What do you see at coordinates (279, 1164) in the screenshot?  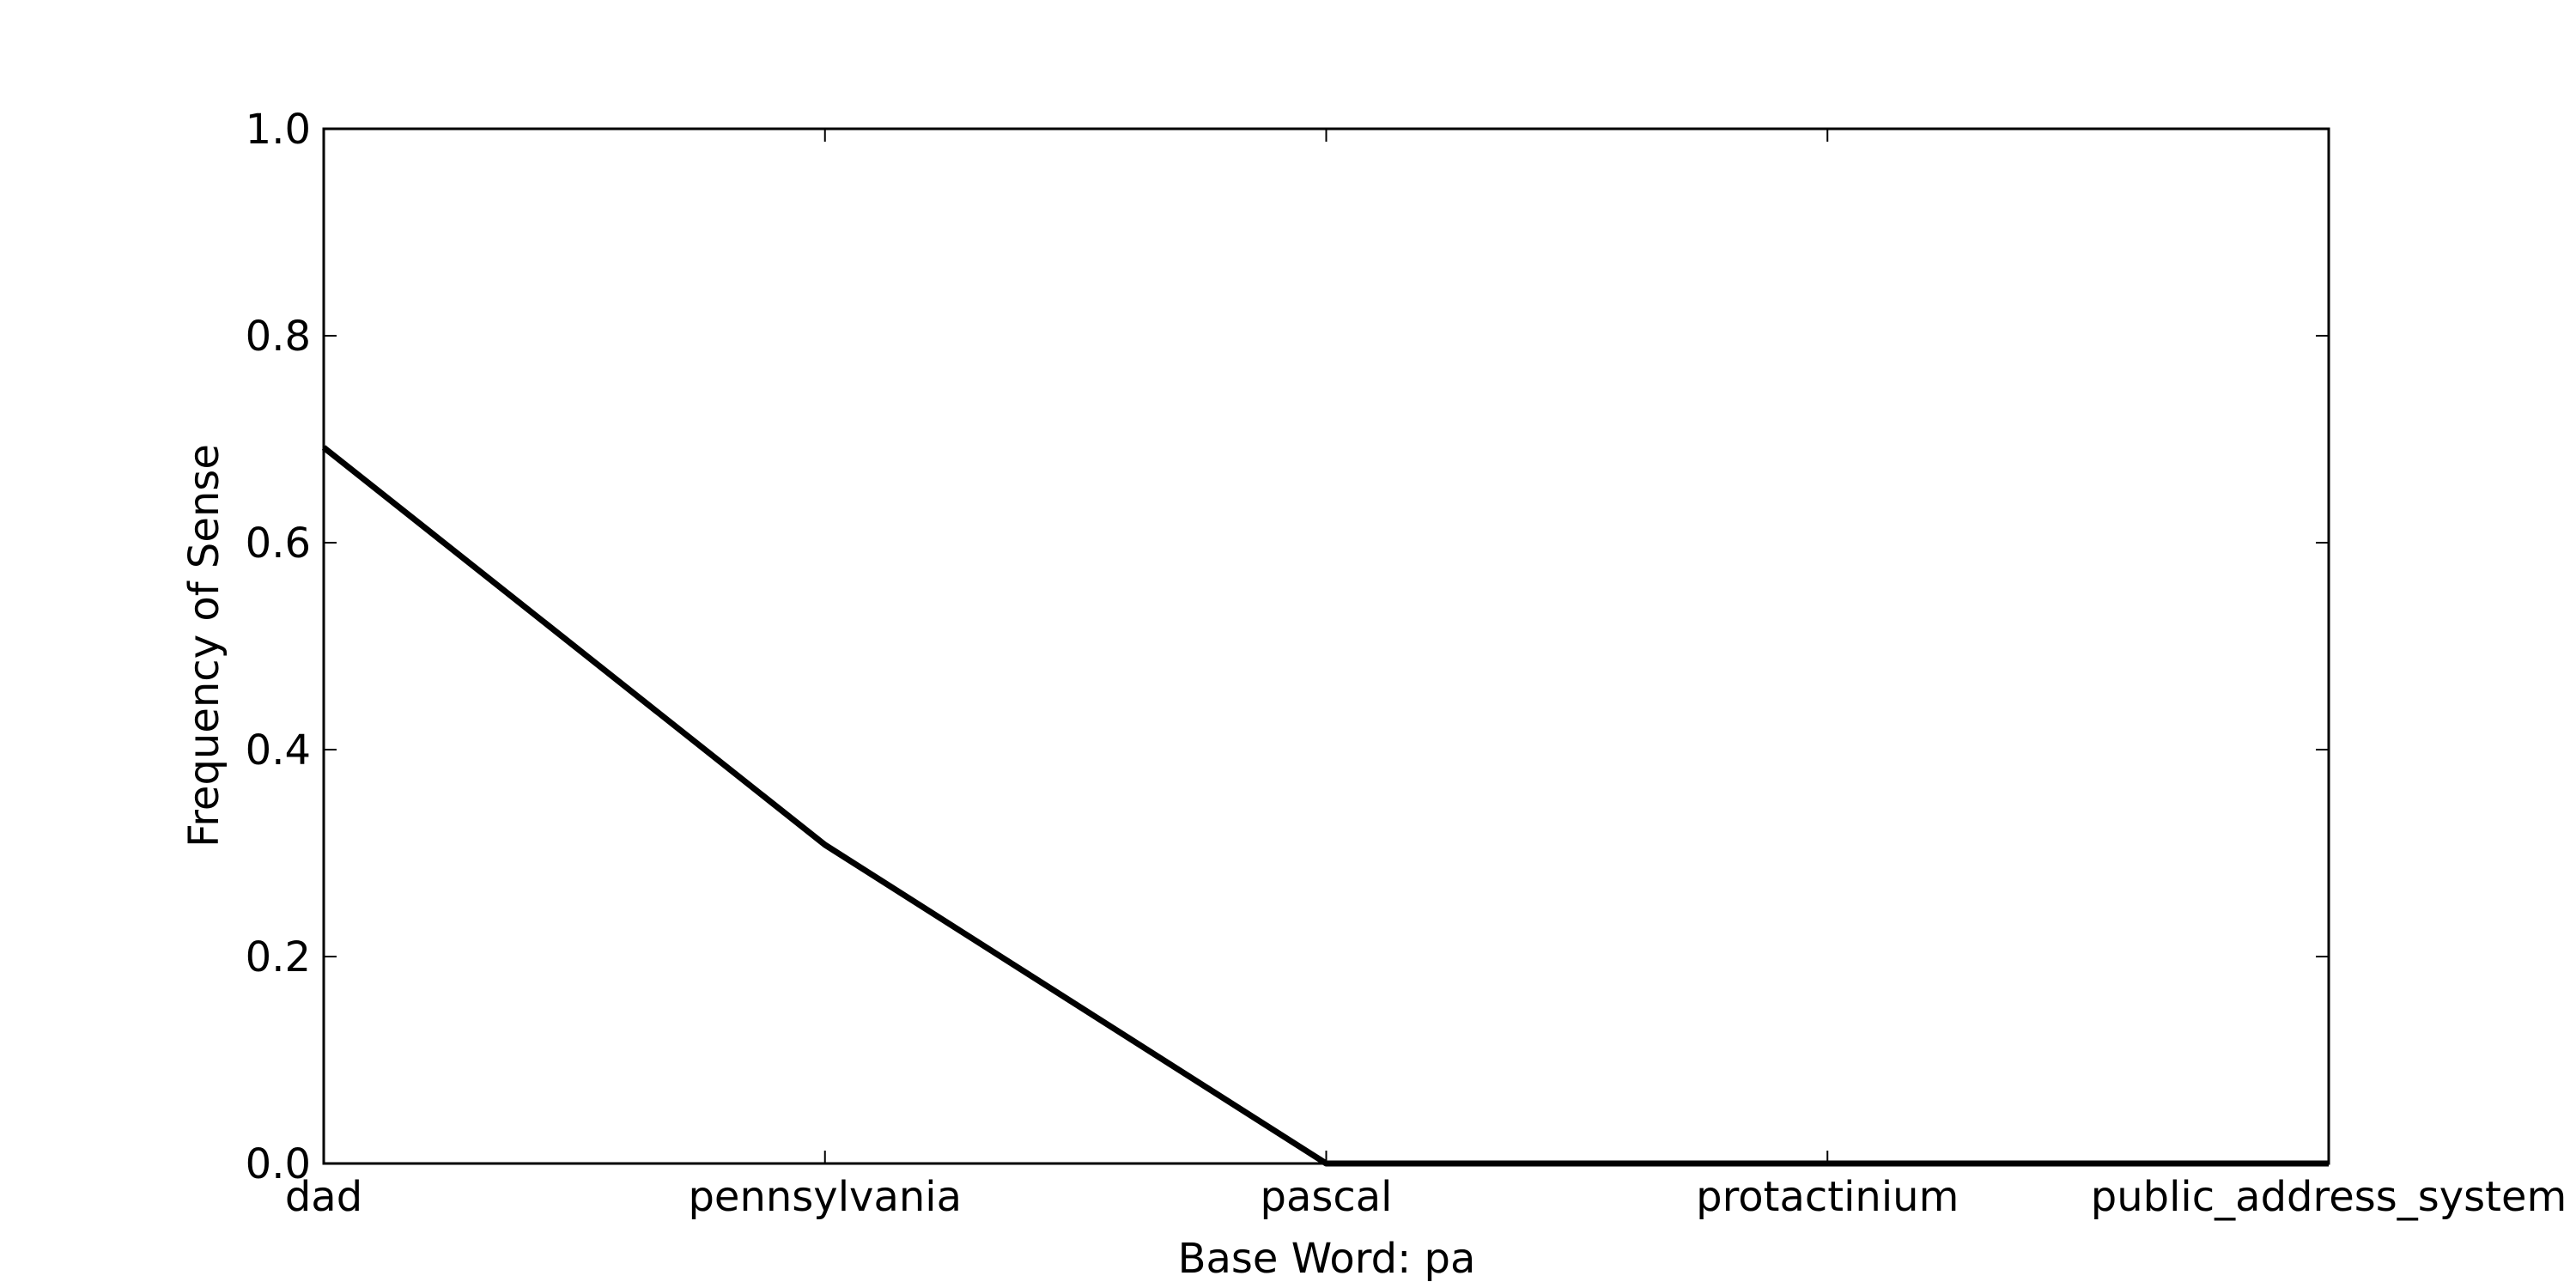 I see `y-tick-label: 0.0` at bounding box center [279, 1164].